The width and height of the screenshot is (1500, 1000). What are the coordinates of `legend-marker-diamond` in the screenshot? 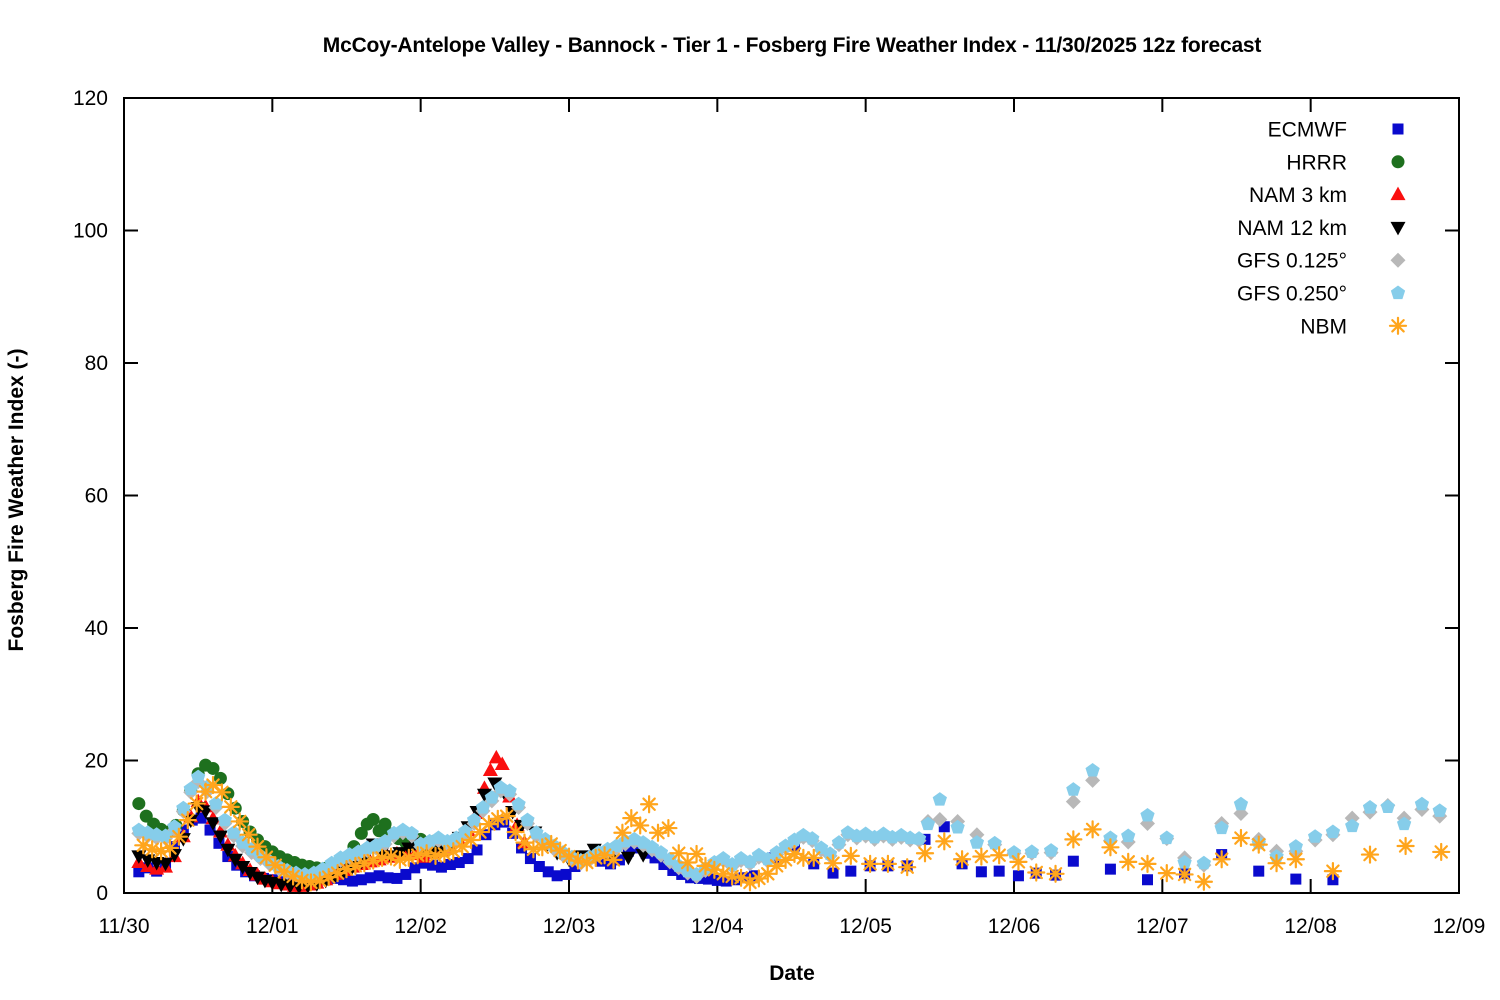 It's located at (1398, 260).